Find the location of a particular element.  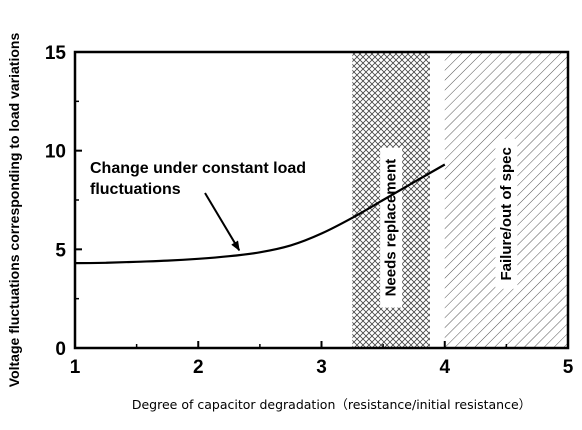

x-axis-ticks: 1 2 3 4 5 is located at coordinates (322, 359).